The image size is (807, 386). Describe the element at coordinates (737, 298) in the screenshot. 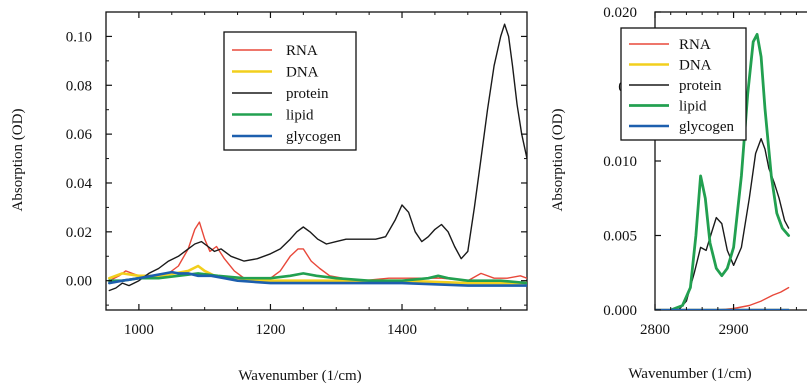

I see `series-line-rna` at that location.